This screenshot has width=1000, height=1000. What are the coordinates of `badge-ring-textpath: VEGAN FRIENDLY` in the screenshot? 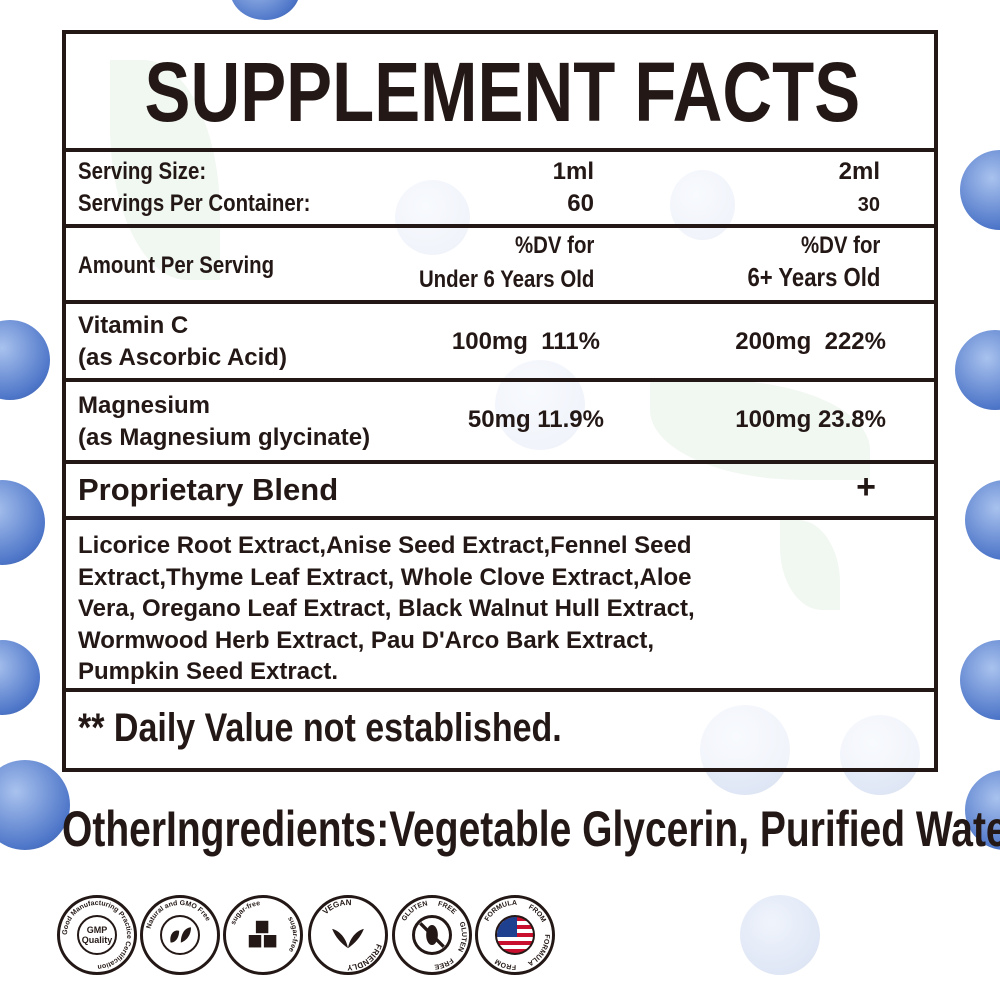 It's located at (354, 933).